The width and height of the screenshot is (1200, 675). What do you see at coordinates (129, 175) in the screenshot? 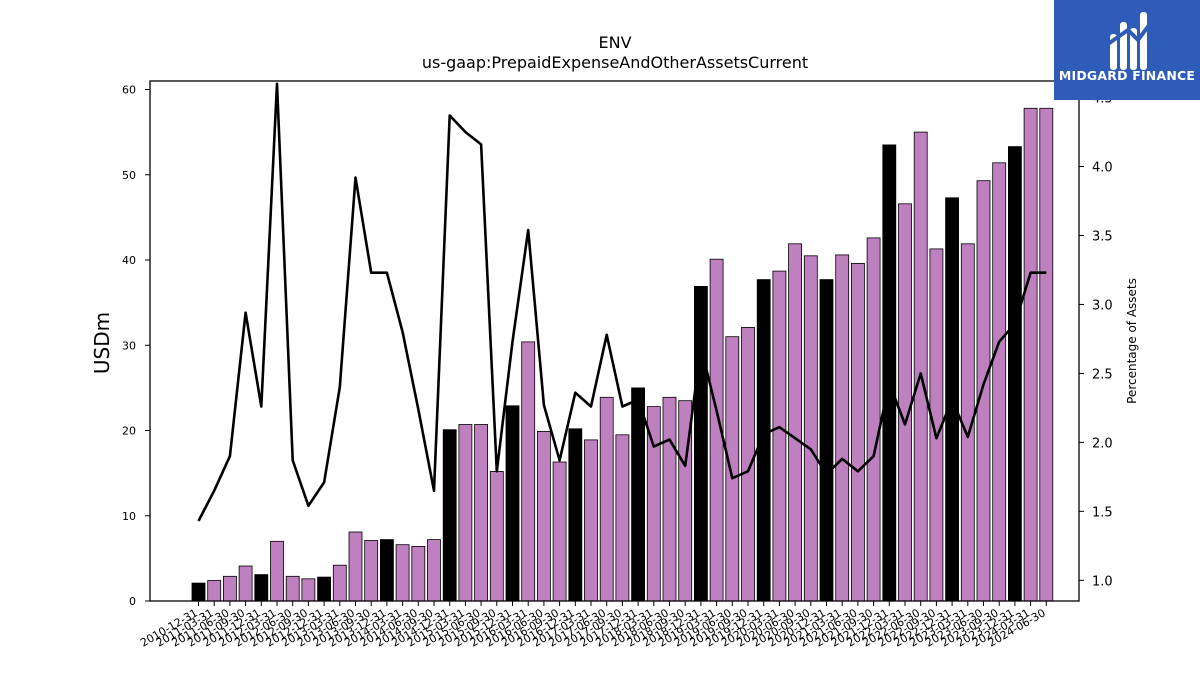
I see `y-tick-label: 50` at bounding box center [129, 175].